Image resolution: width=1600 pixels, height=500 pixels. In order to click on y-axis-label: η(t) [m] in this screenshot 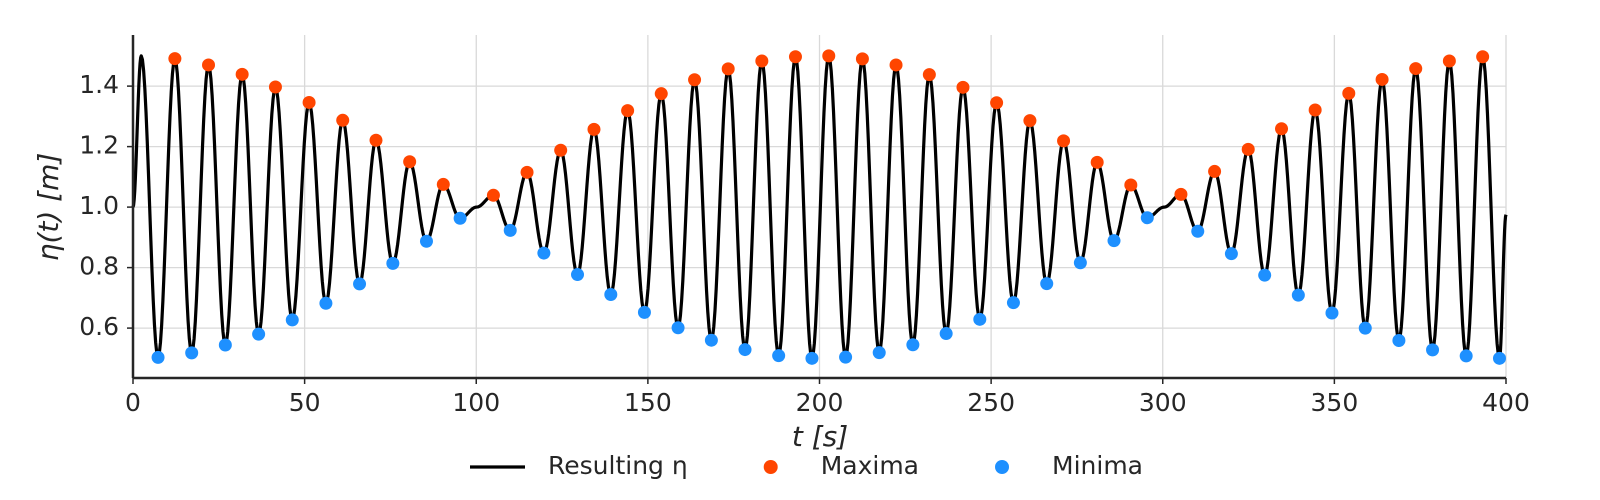, I will do `click(48, 207)`.